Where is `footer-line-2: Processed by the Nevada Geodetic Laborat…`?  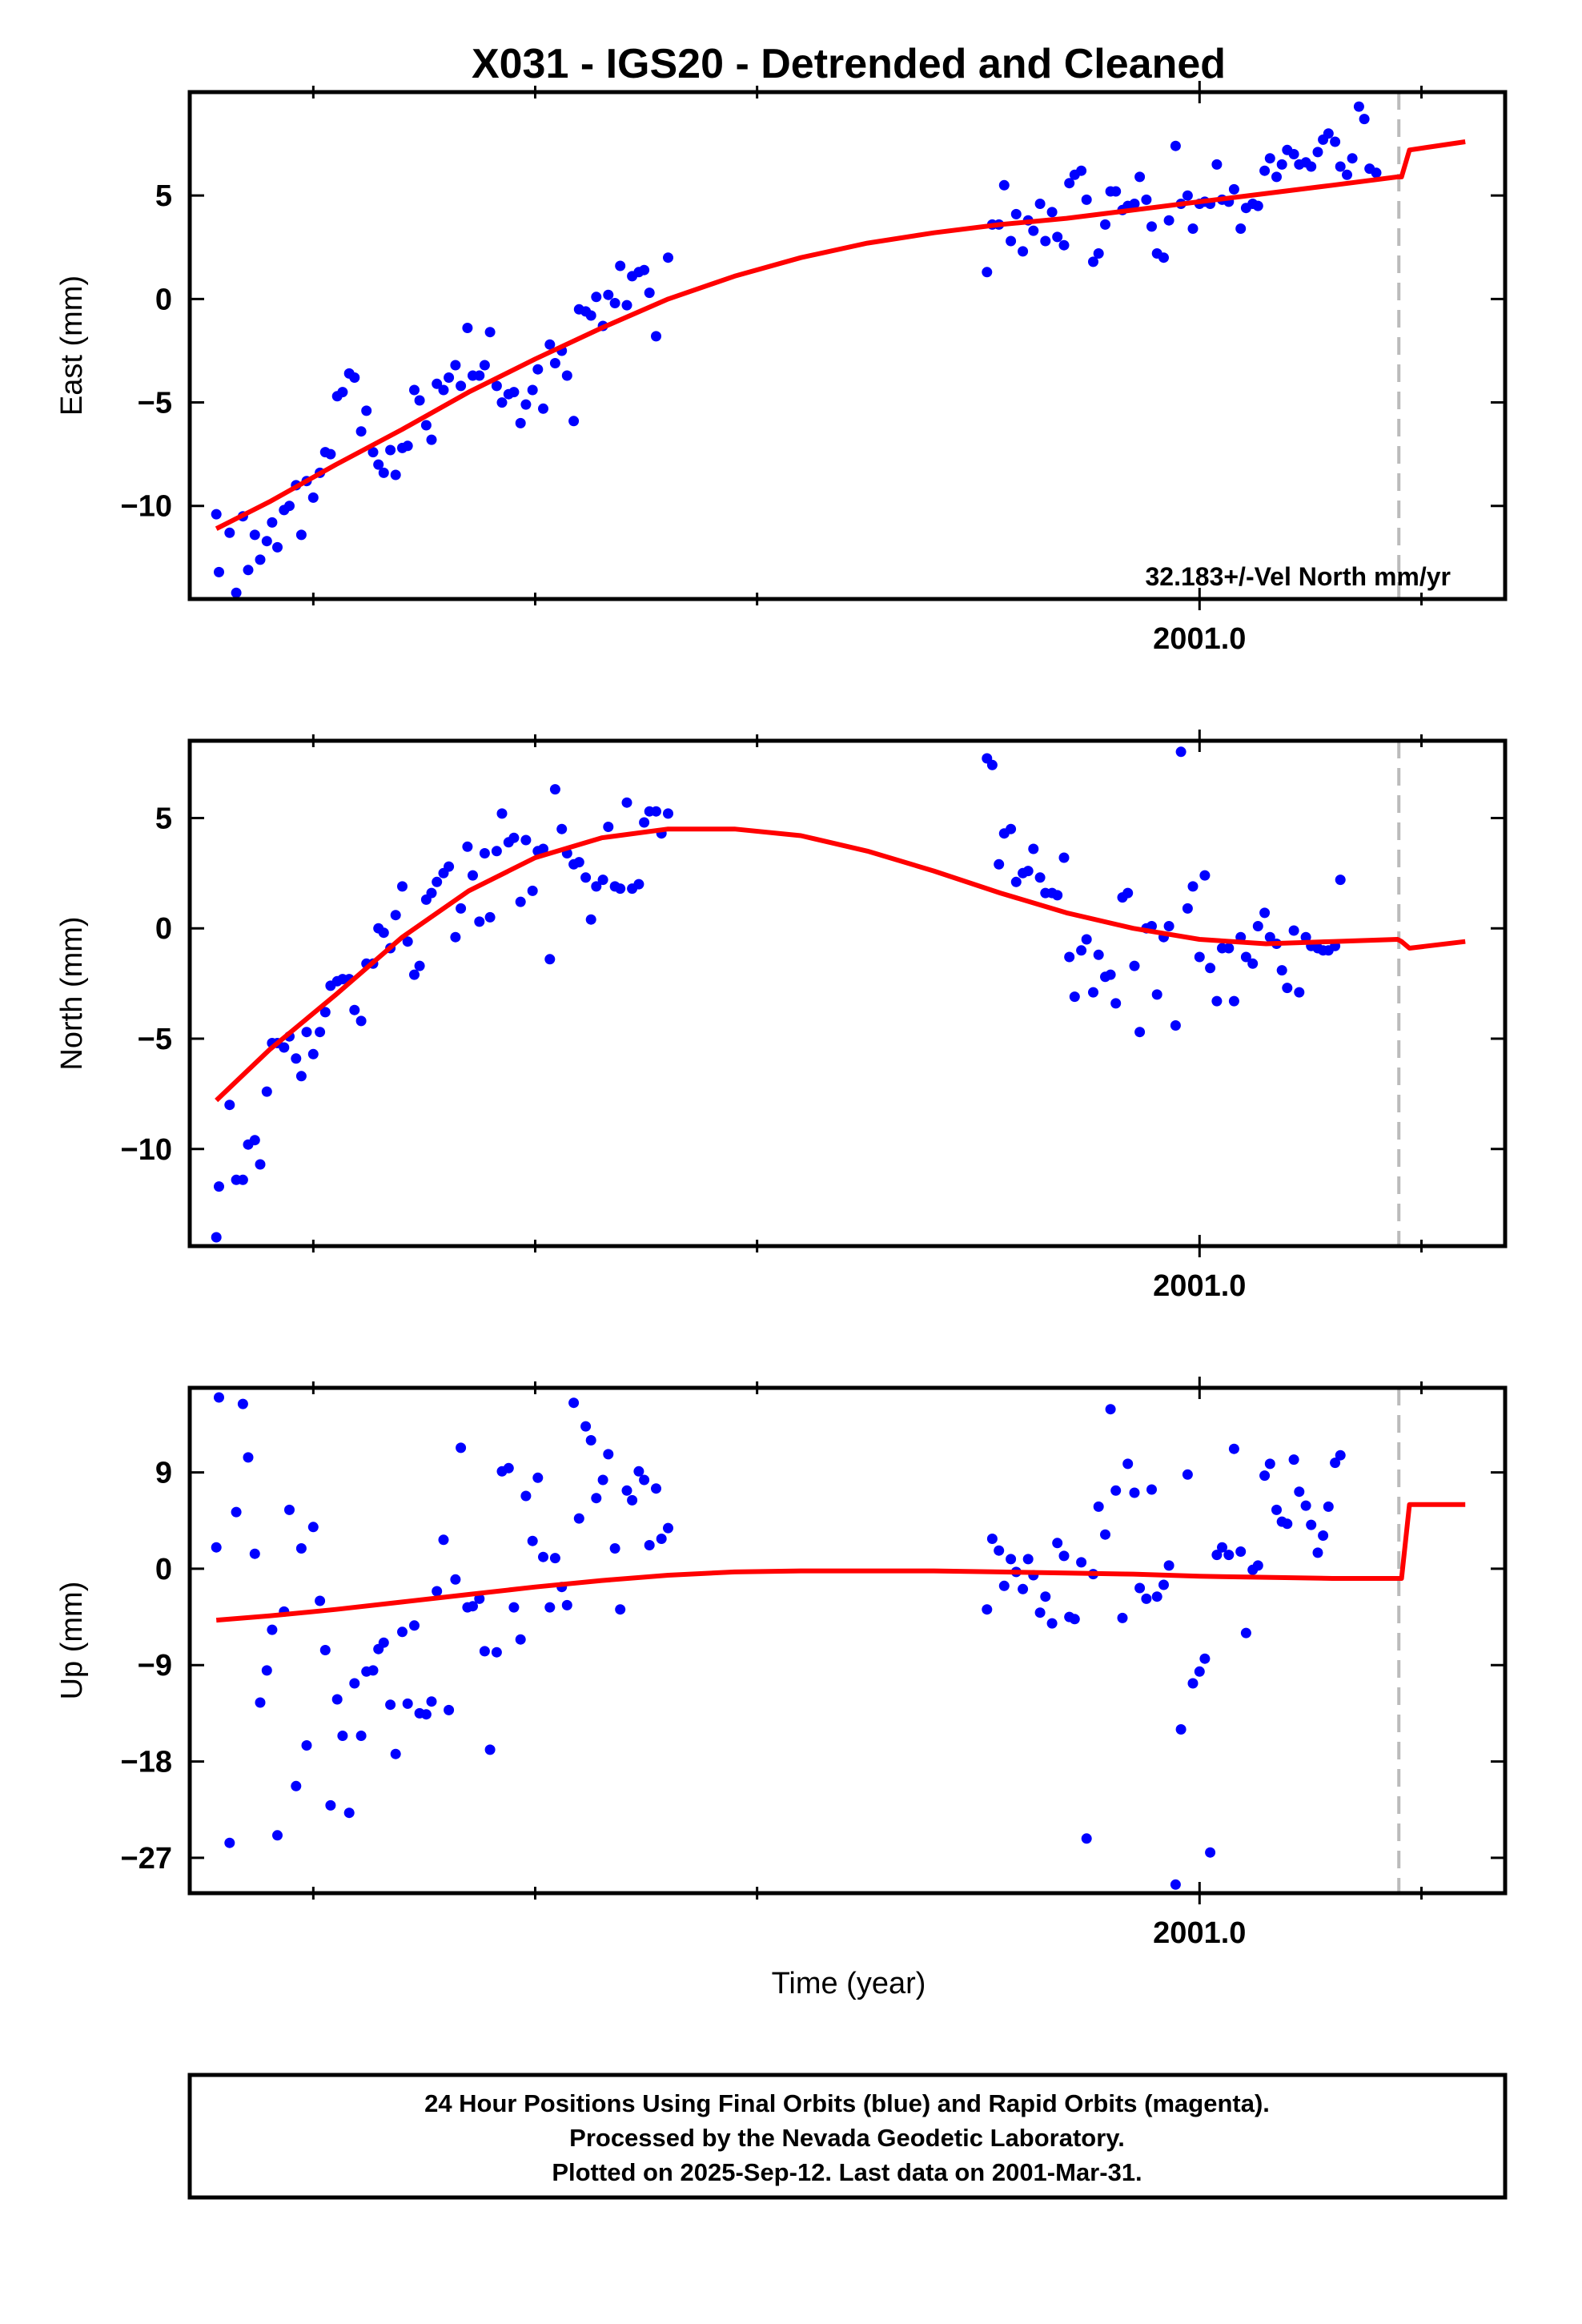 footer-line-2: Processed by the Nevada Geodetic Laborat… is located at coordinates (847, 2138).